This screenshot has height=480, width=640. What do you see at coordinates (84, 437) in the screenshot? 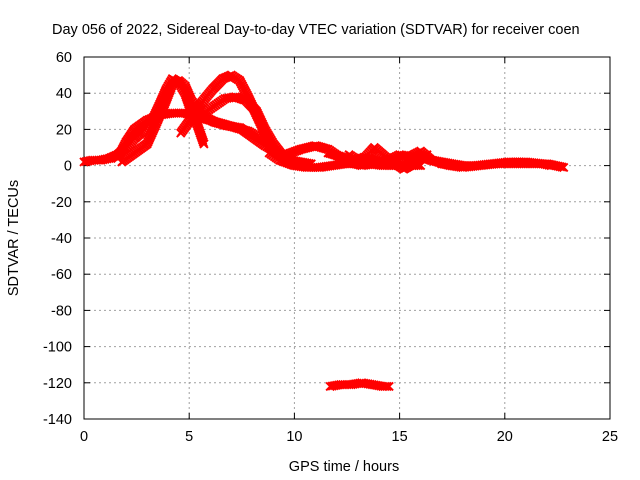
I see `x-tick-label: 0` at bounding box center [84, 437].